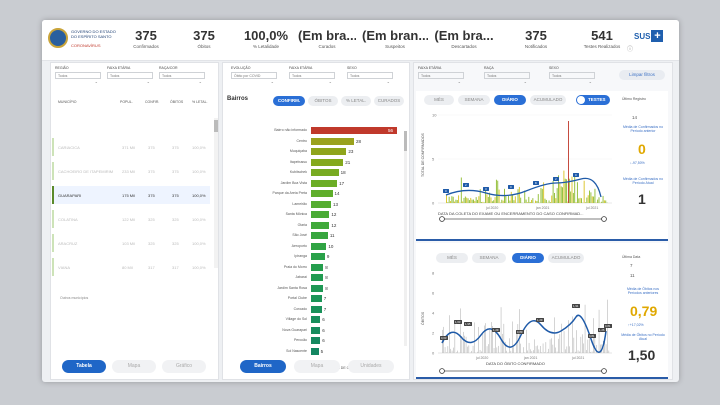  What do you see at coordinates (540, 320) in the screenshot?
I see `point-label-bg` at bounding box center [540, 320].